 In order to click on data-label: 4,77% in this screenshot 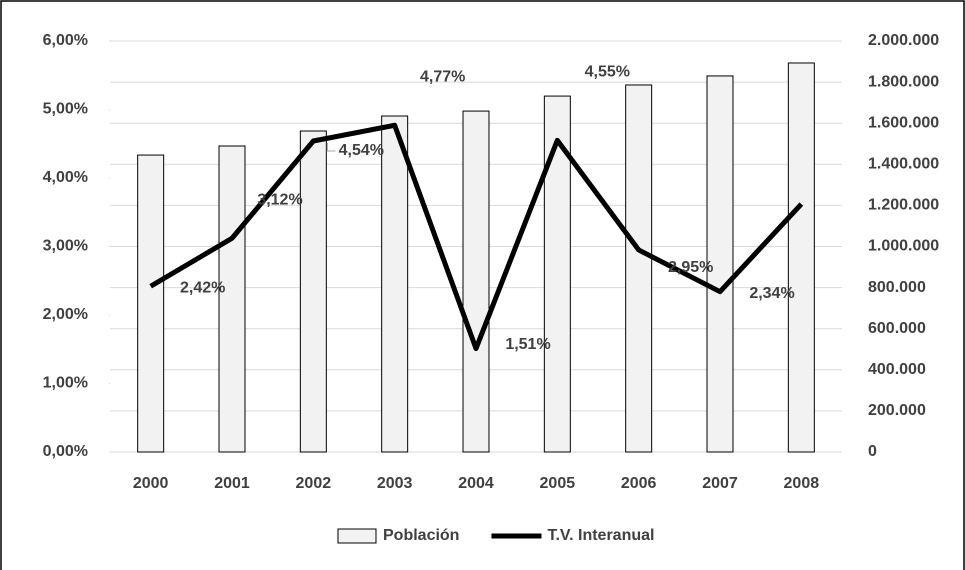, I will do `click(442, 76)`.